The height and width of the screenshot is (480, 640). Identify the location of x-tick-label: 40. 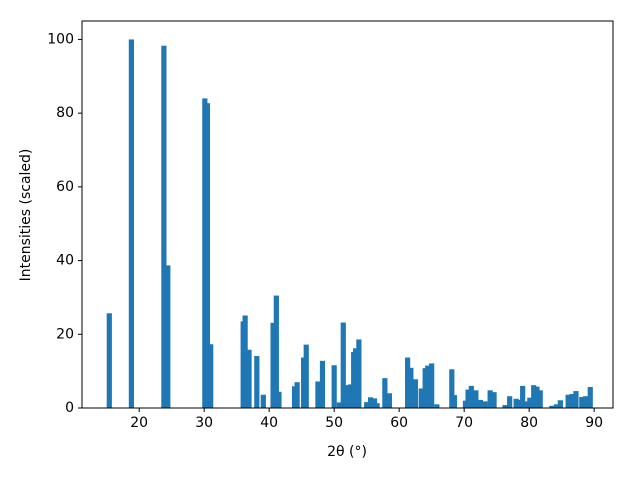
(269, 423).